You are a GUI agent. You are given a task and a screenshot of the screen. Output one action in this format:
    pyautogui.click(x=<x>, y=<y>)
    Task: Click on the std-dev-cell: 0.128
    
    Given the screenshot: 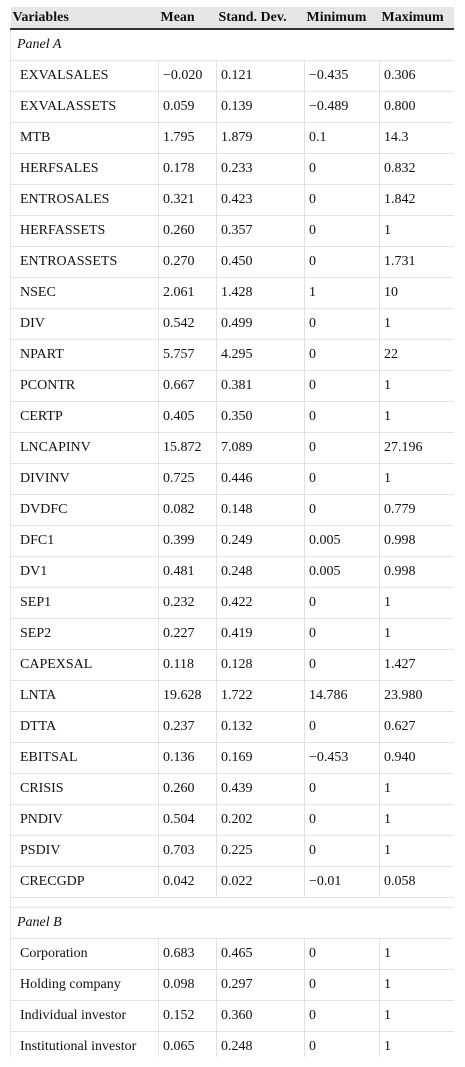 What is the action you would take?
    pyautogui.click(x=260, y=665)
    